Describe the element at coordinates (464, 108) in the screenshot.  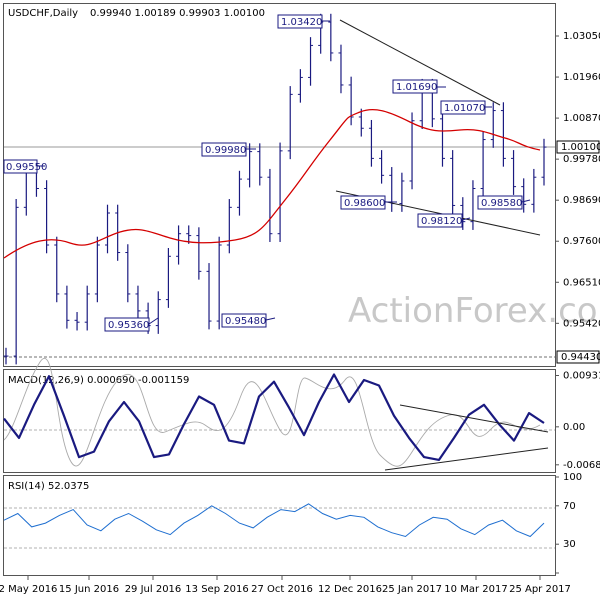
I see `annotation-1-01070: 1.01070` at that location.